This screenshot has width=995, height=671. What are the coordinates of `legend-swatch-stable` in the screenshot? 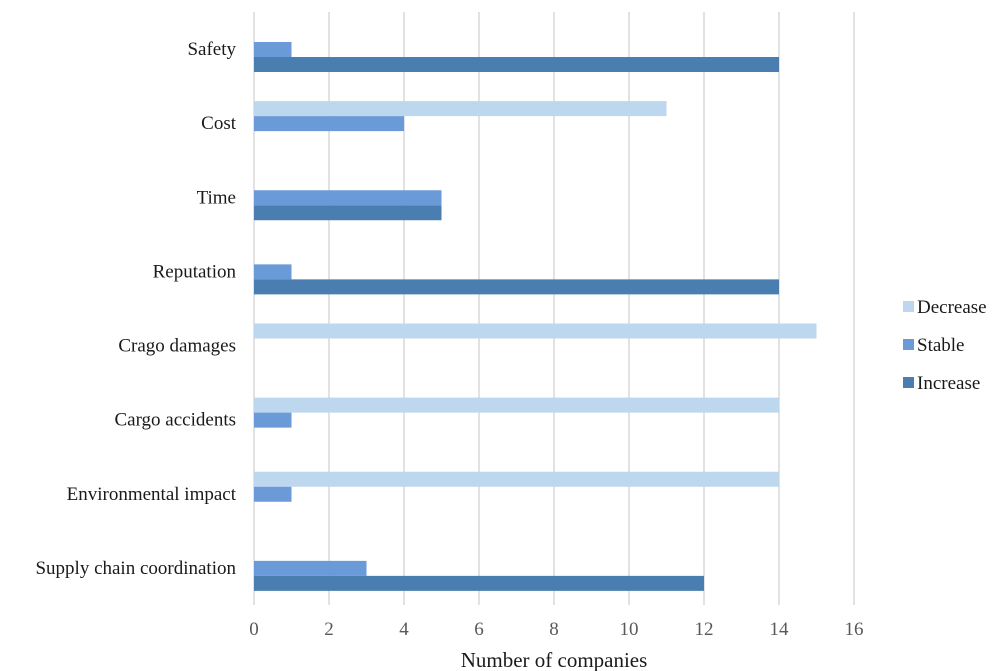 It's located at (908, 344).